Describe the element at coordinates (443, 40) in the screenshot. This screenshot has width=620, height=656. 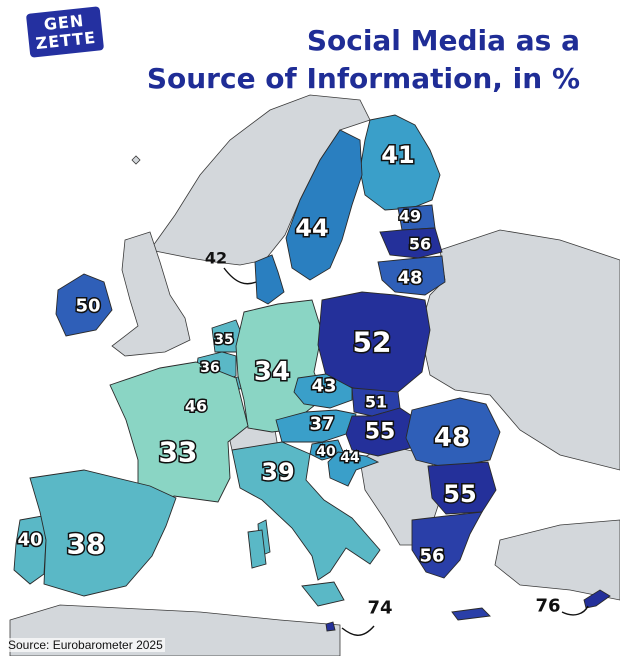
I see `title-line-1: Social Media as a` at that location.